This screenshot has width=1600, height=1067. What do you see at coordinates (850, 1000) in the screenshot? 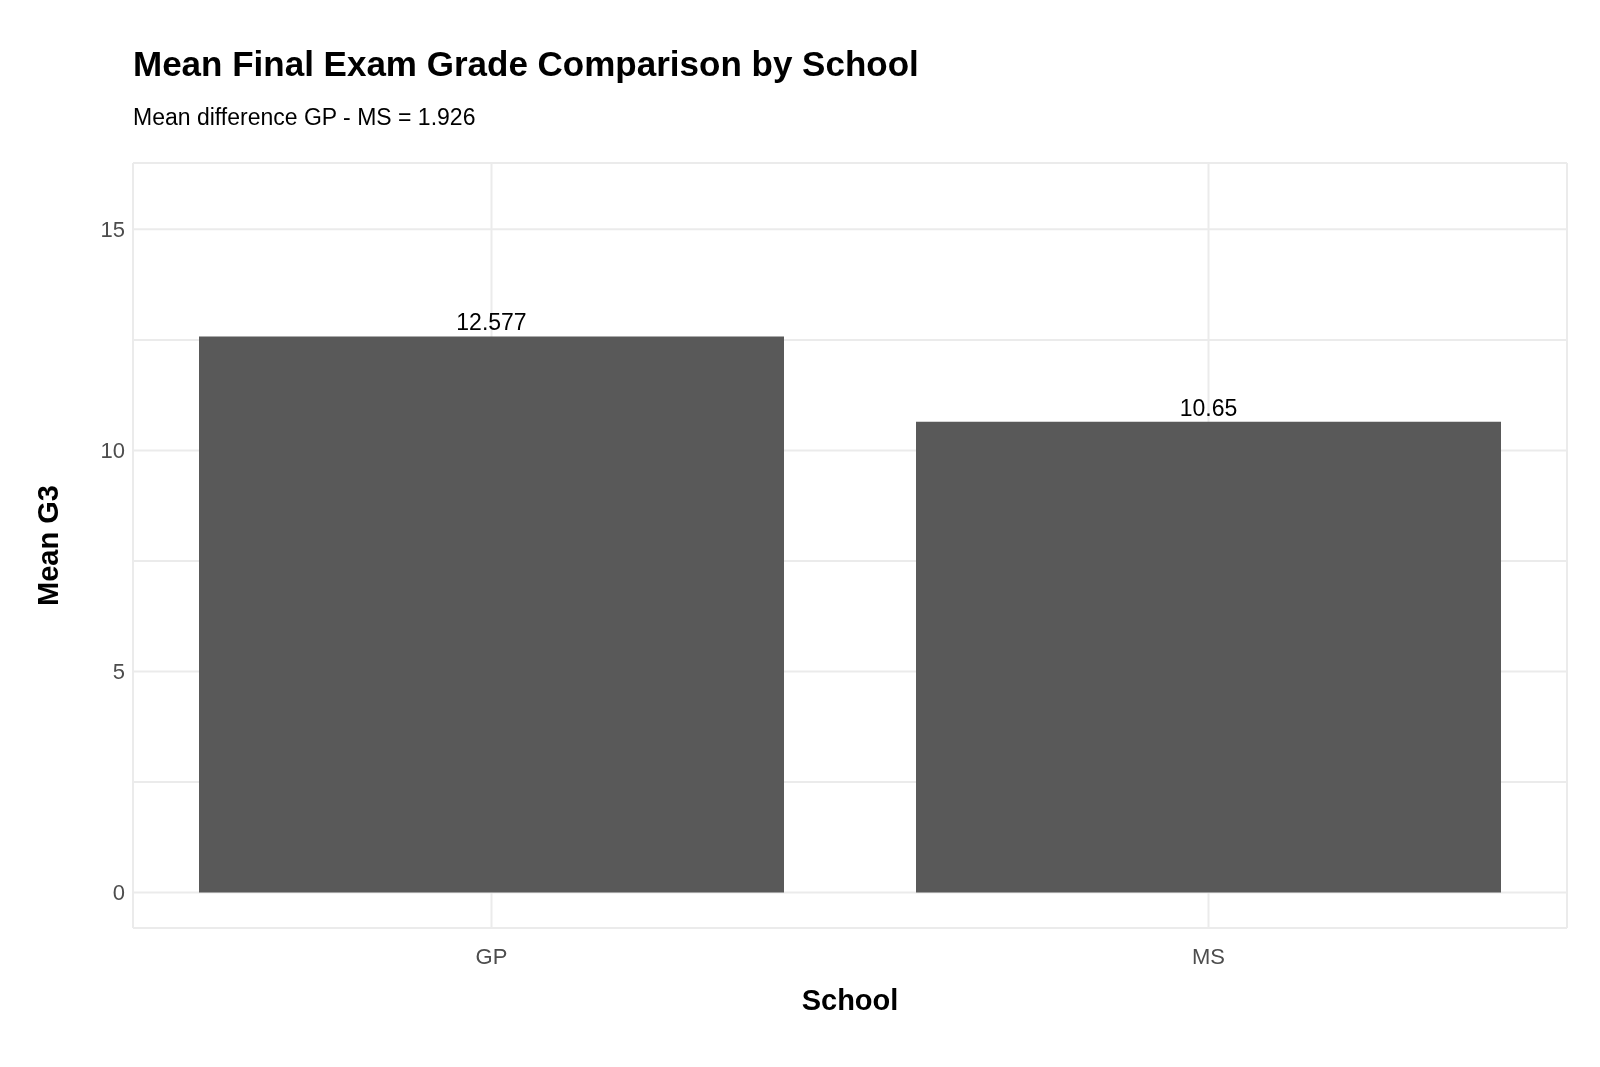
I see `x-axis-title: School` at bounding box center [850, 1000].